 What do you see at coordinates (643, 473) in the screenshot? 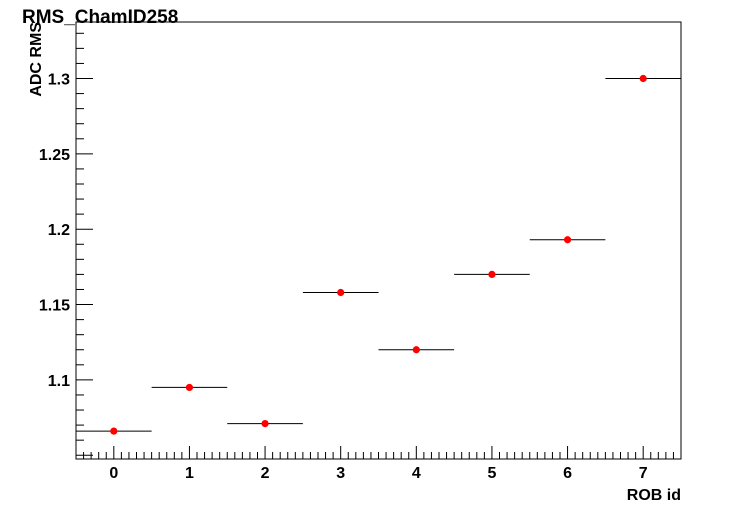
I see `x-tick-label: 7` at bounding box center [643, 473].